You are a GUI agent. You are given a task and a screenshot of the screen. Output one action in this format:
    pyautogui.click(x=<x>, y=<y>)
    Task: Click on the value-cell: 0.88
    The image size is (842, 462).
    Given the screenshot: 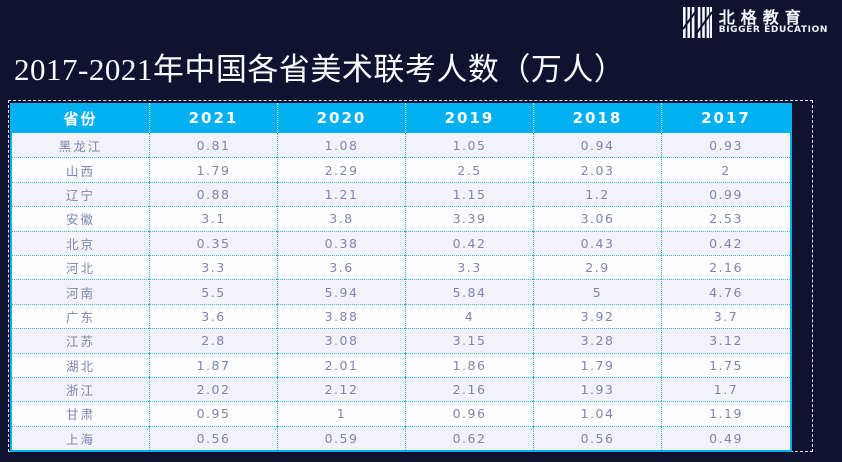 What is the action you would take?
    pyautogui.click(x=213, y=194)
    